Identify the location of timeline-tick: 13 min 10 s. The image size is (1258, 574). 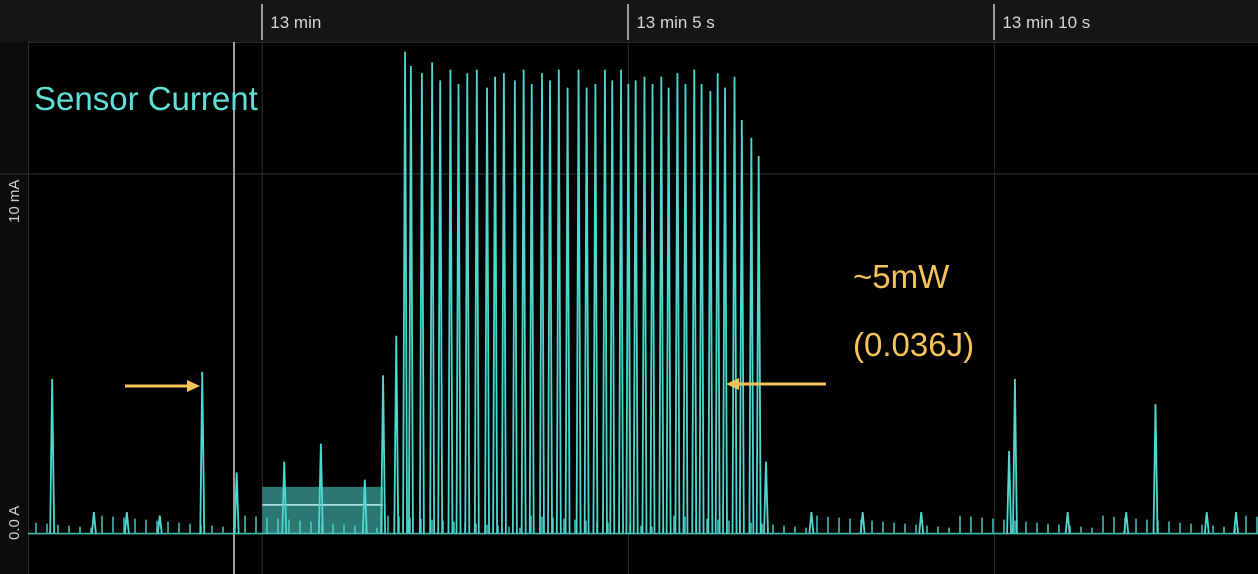
(1041, 22).